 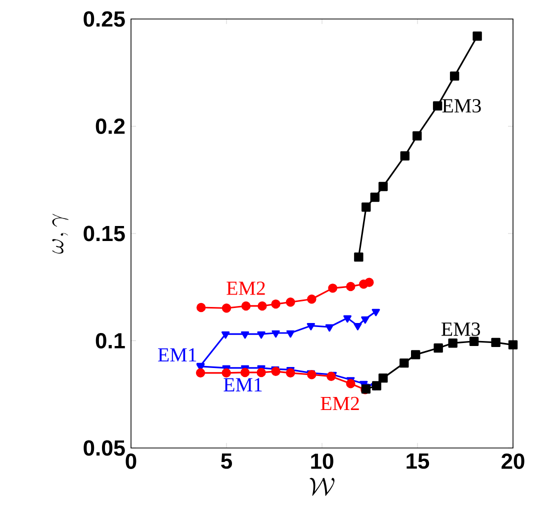 What do you see at coordinates (322, 461) in the screenshot?
I see `x-tick-label: 10` at bounding box center [322, 461].